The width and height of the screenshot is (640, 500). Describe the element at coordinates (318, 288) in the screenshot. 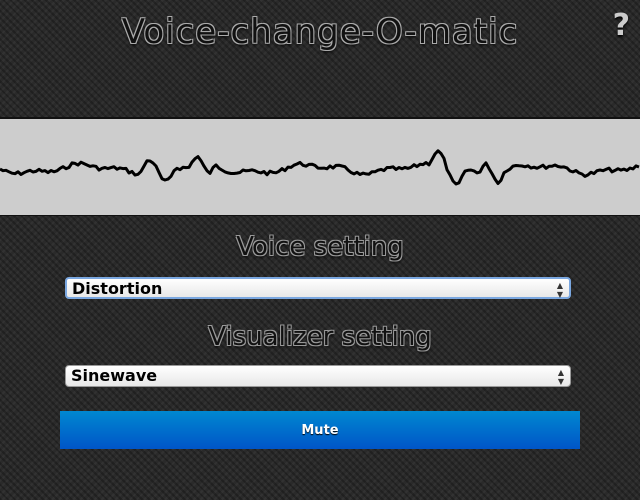

I see `voice-setting-select: Distortion ▲ ▼` at that location.